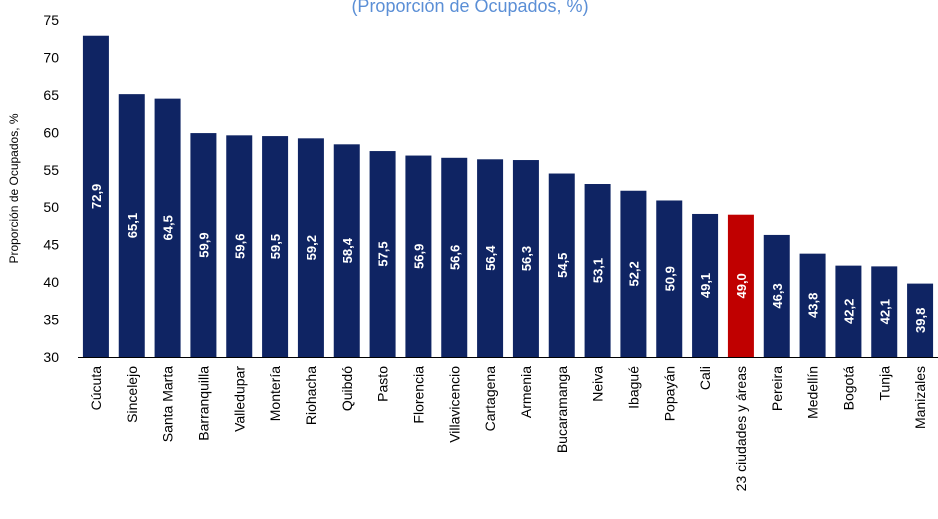 The width and height of the screenshot is (938, 519). I want to click on x-category-label: Quibdó, so click(347, 388).